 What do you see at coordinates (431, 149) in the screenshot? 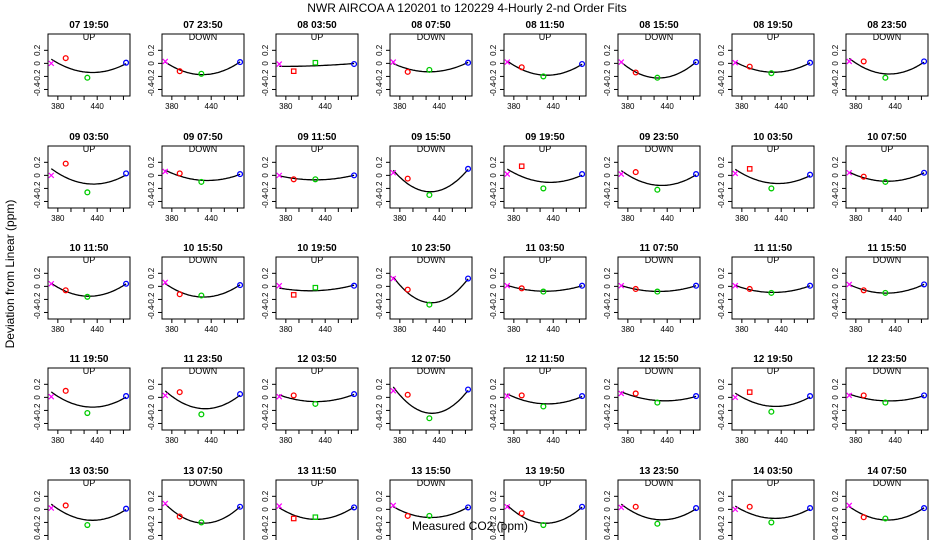
I see `panel-direction-label: DOWN` at bounding box center [431, 149].